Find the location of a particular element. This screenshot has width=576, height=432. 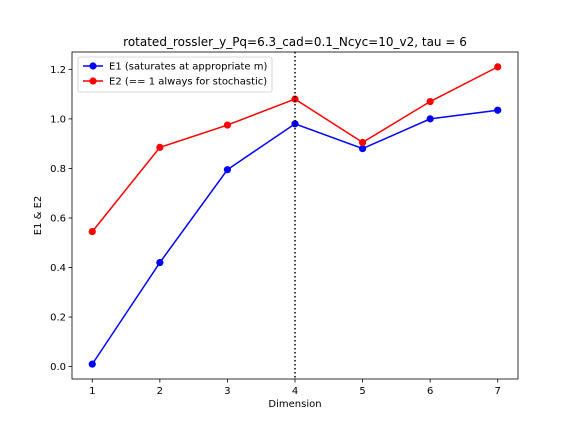

legend-box is located at coordinates (175, 74).